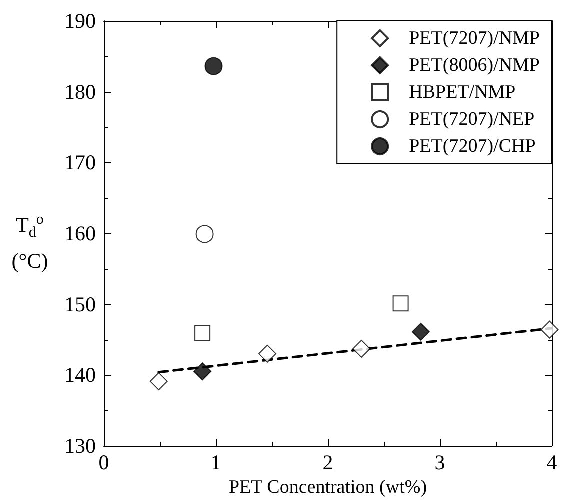 The width and height of the screenshot is (564, 503). Describe the element at coordinates (80, 92) in the screenshot. I see `y-tick-label: 180` at that location.